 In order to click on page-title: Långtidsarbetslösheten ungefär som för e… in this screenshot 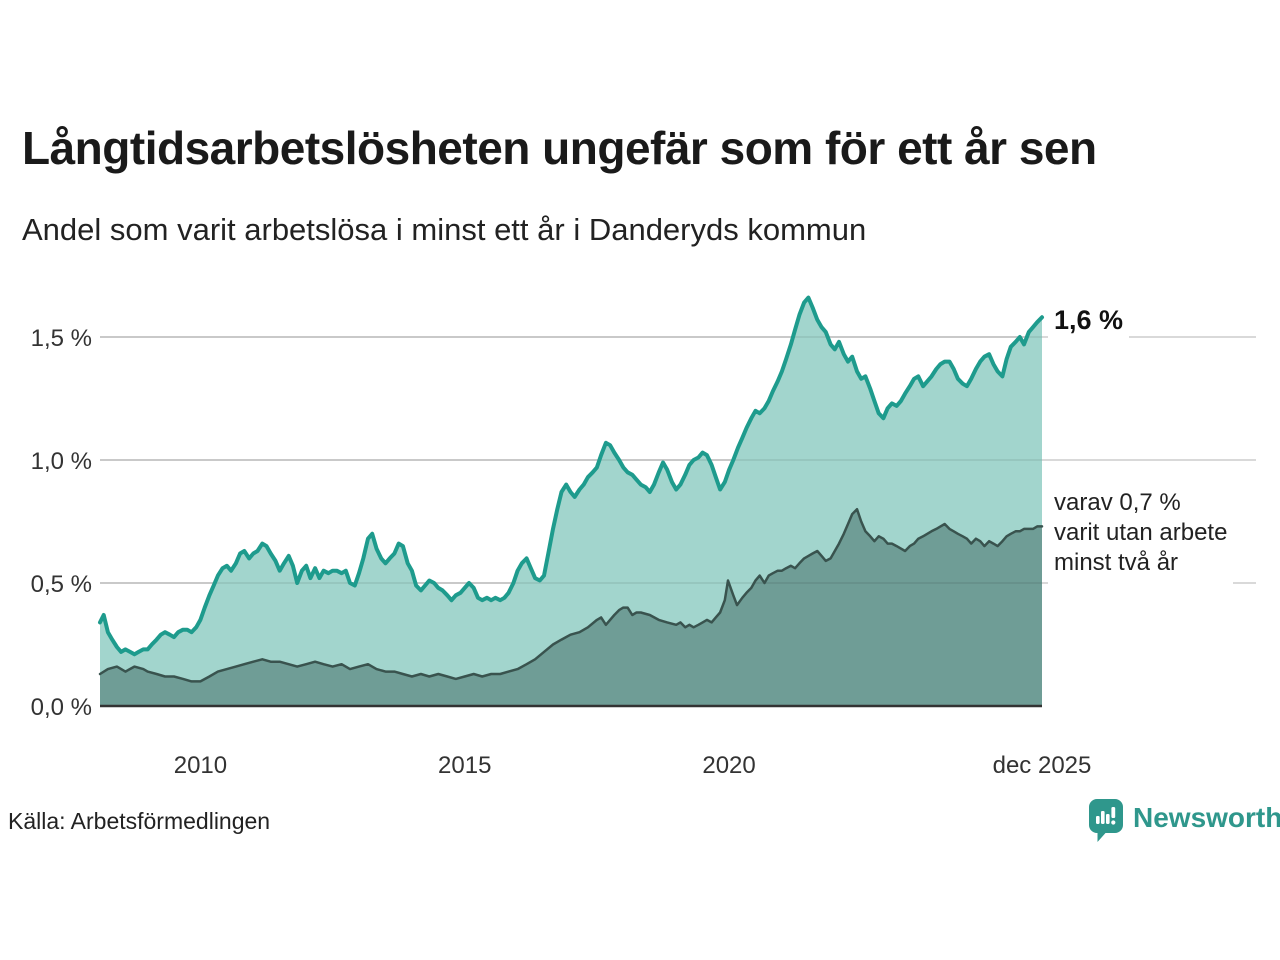, I will do `click(559, 148)`.